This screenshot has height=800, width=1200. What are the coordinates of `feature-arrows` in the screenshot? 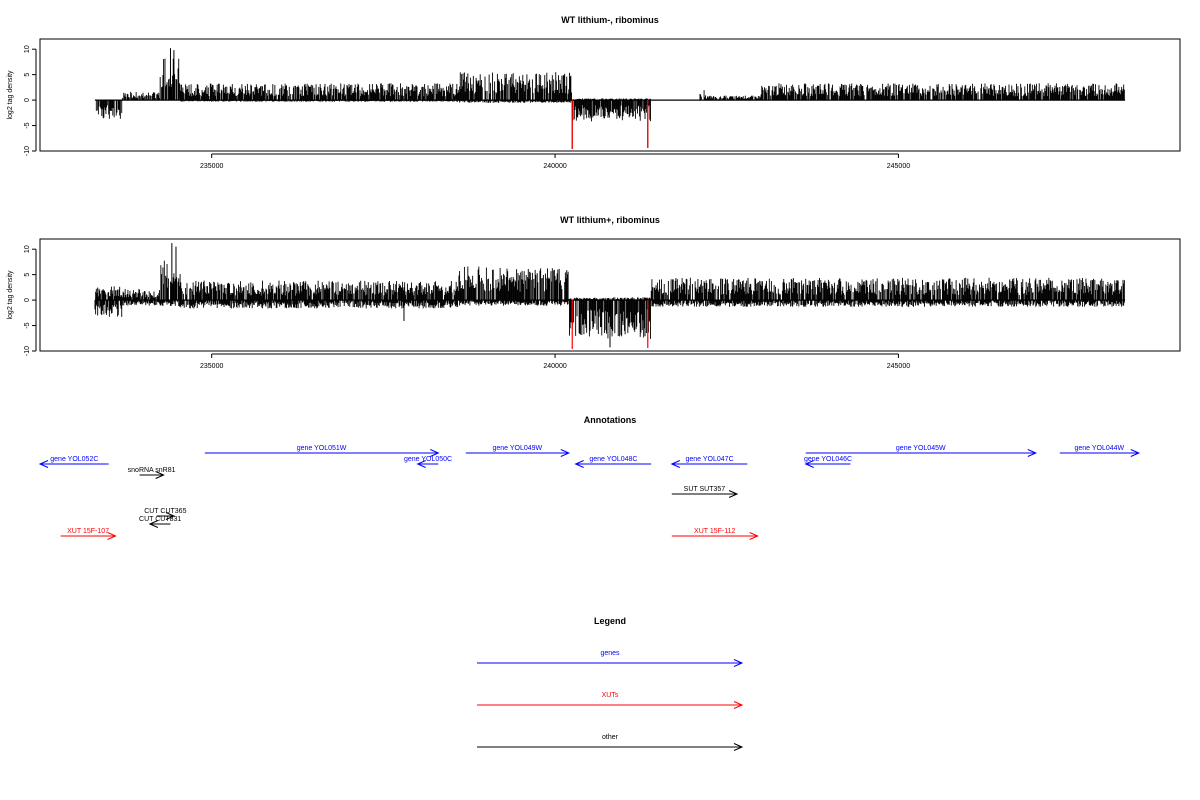 It's located at (589, 494).